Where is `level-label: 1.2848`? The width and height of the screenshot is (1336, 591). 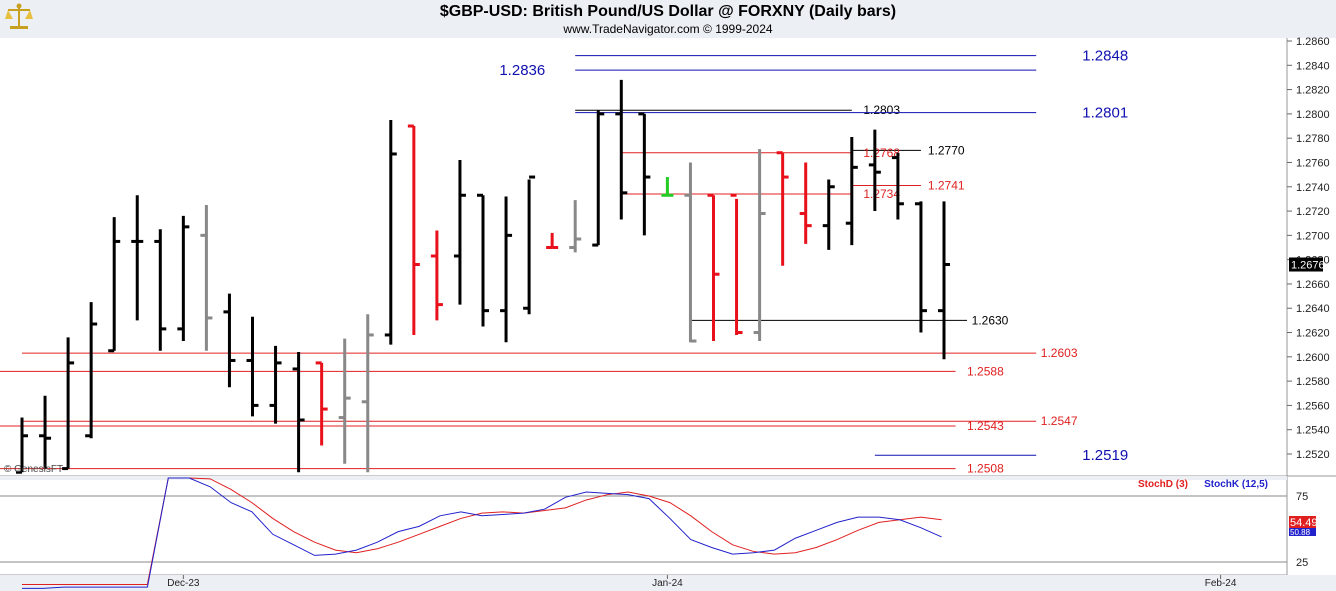
level-label: 1.2848 is located at coordinates (1105, 56).